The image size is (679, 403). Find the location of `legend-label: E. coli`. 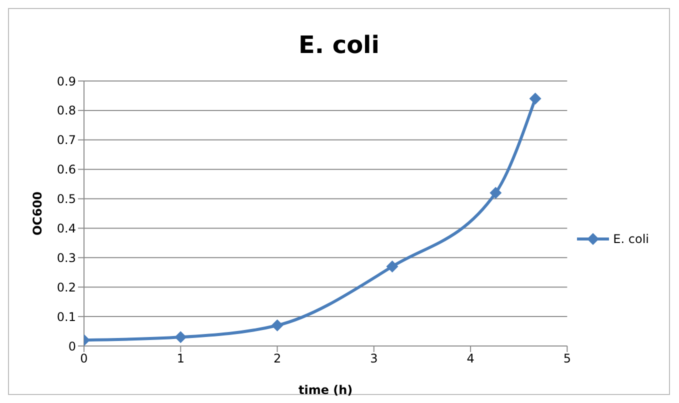

legend-label: E. coli is located at coordinates (631, 239).